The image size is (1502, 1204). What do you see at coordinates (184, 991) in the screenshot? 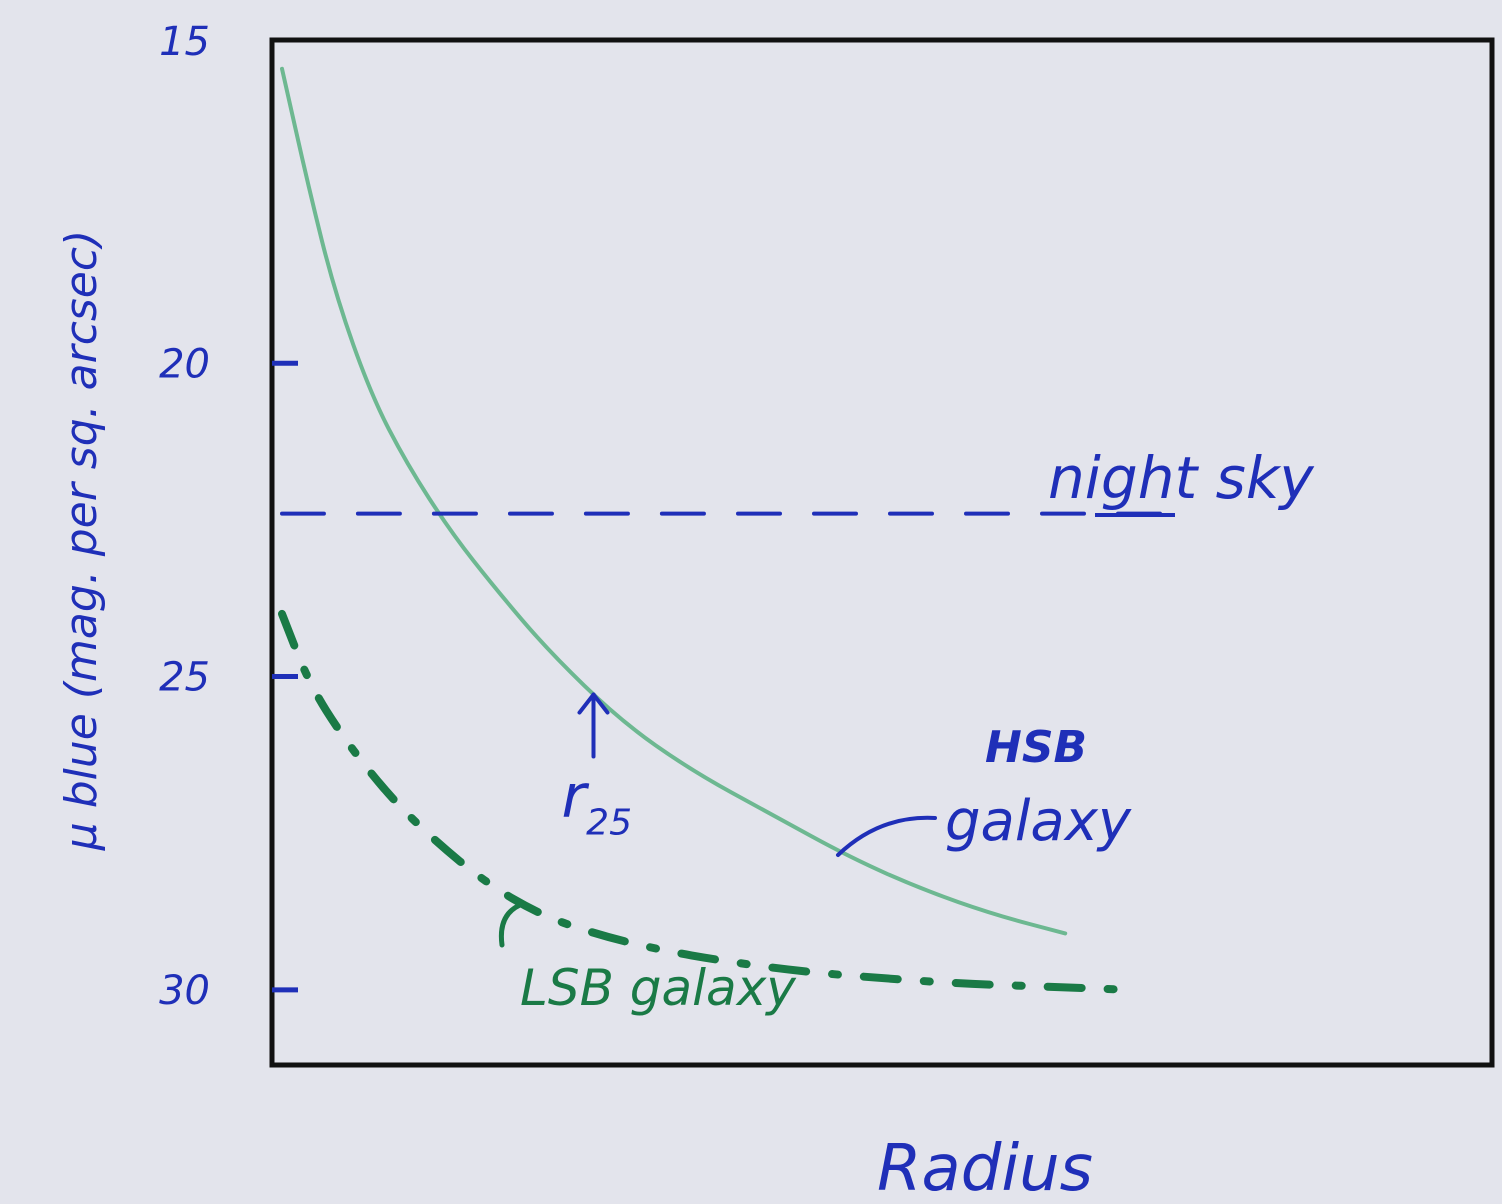
I see `y-tick-label-30: 30` at bounding box center [184, 991].